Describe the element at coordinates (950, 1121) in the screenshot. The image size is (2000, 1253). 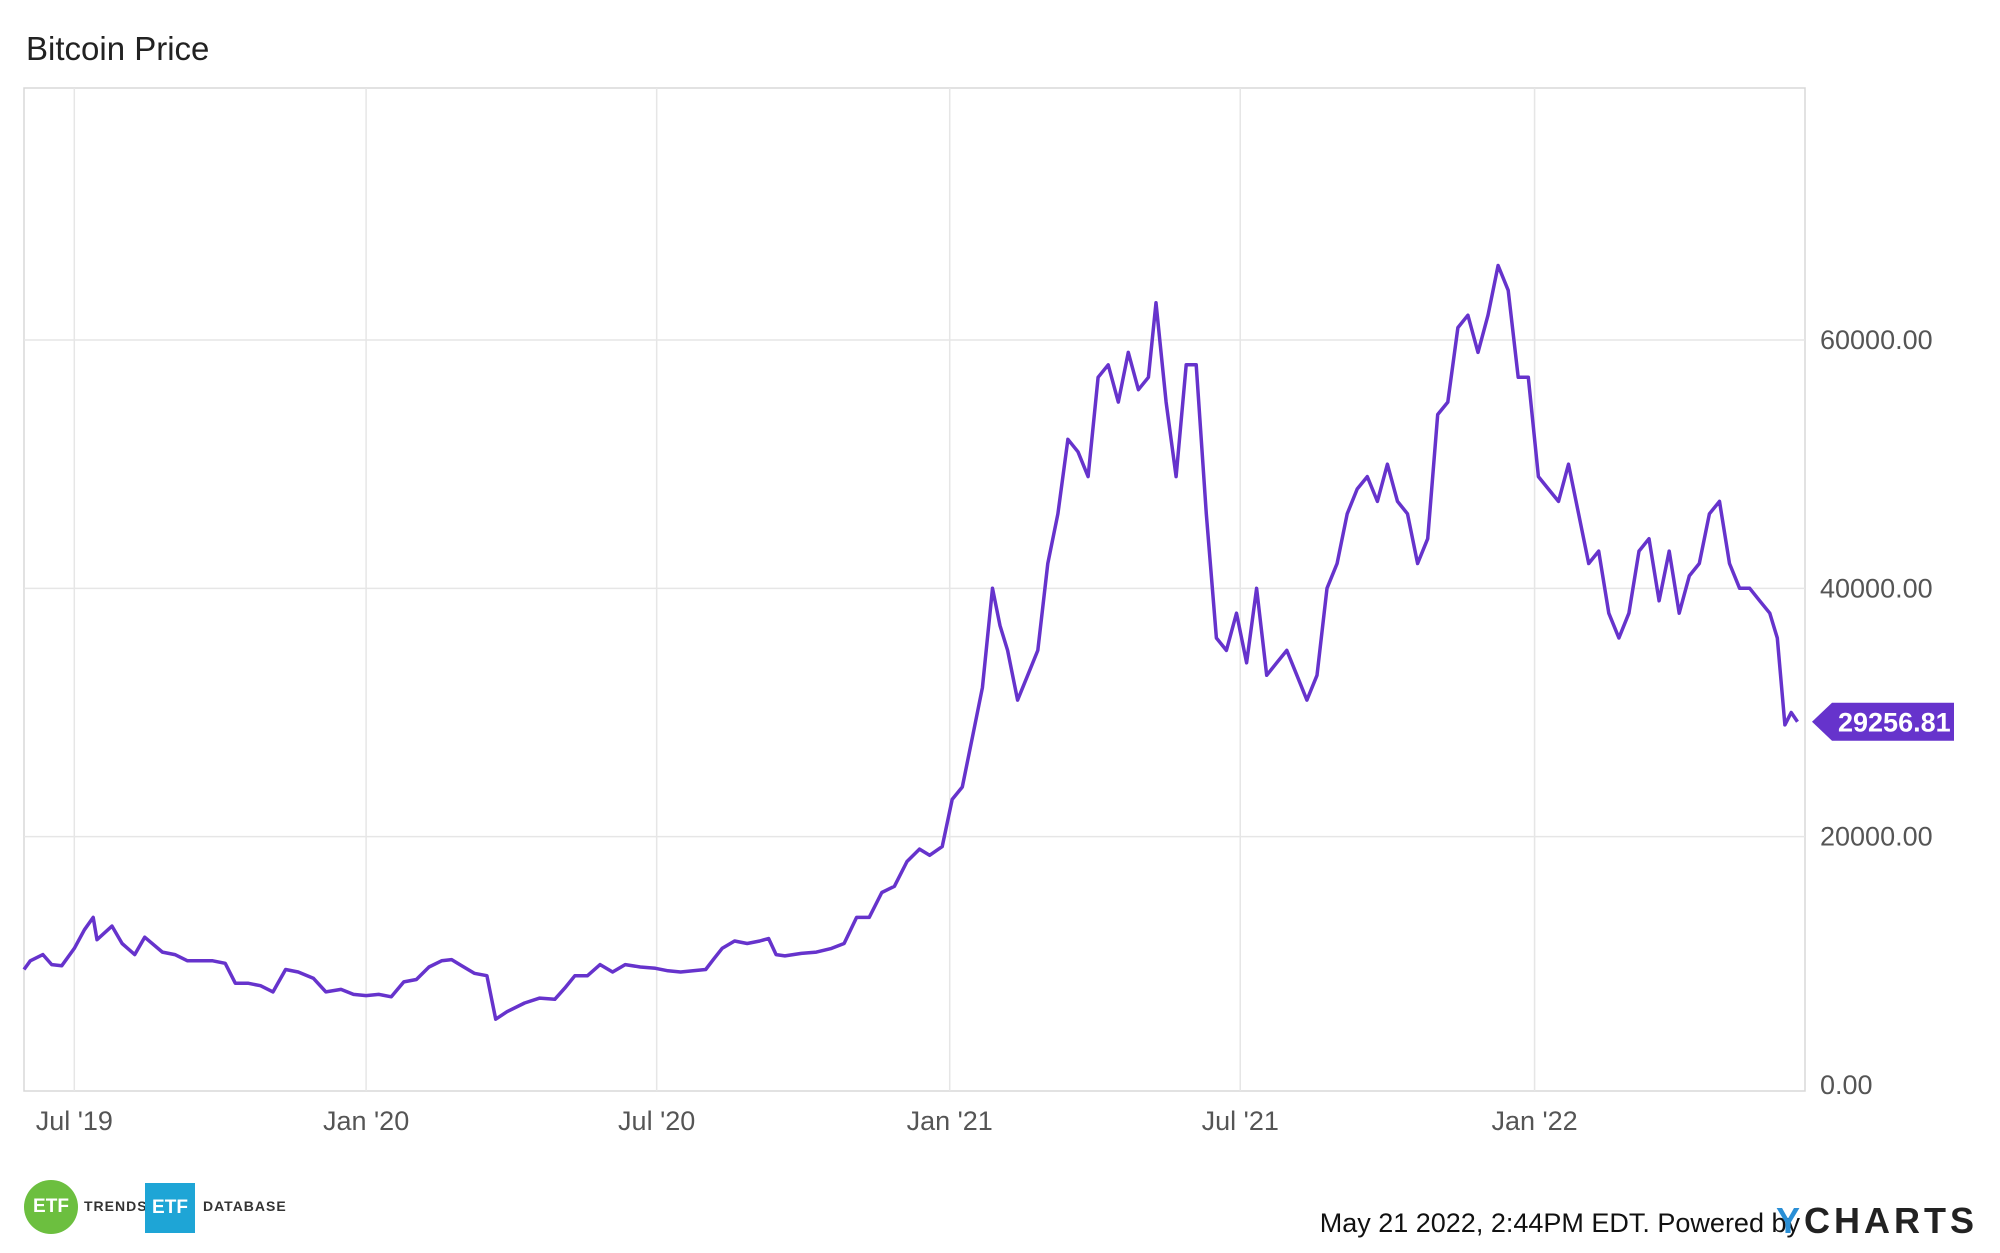
I see `x-tick-label: Jan '21` at that location.